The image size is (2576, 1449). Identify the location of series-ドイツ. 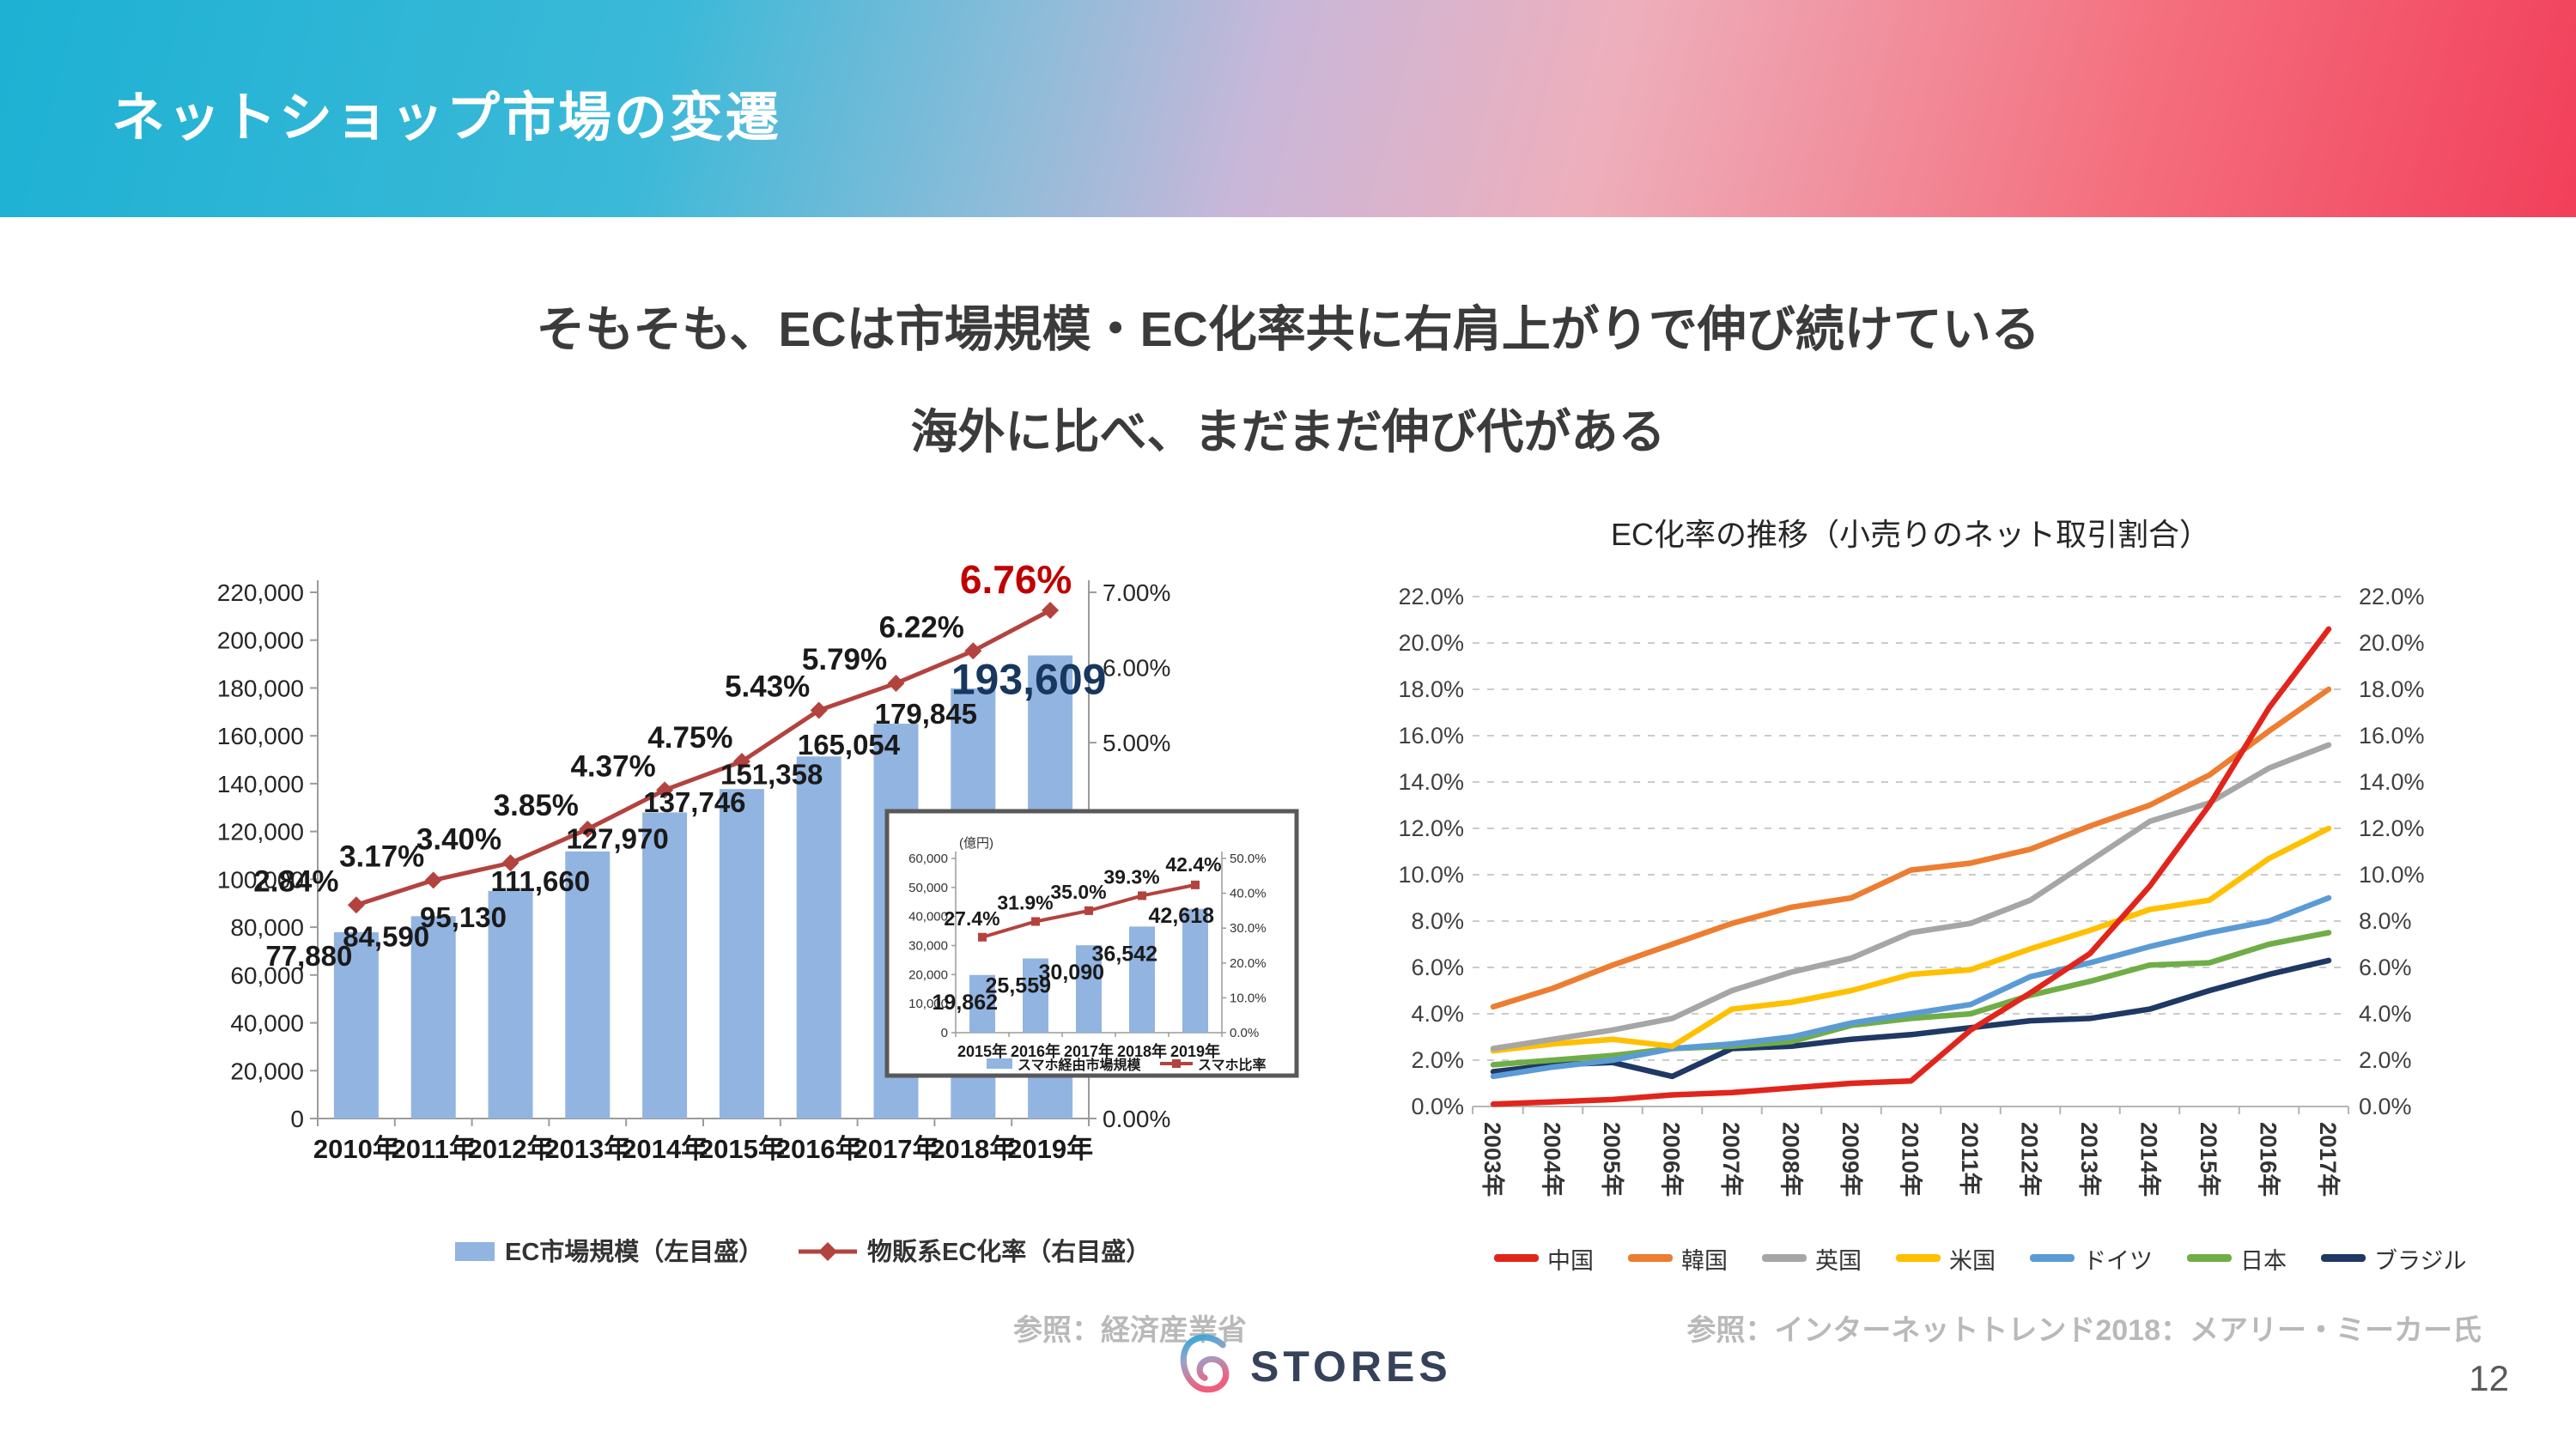
(1911, 987).